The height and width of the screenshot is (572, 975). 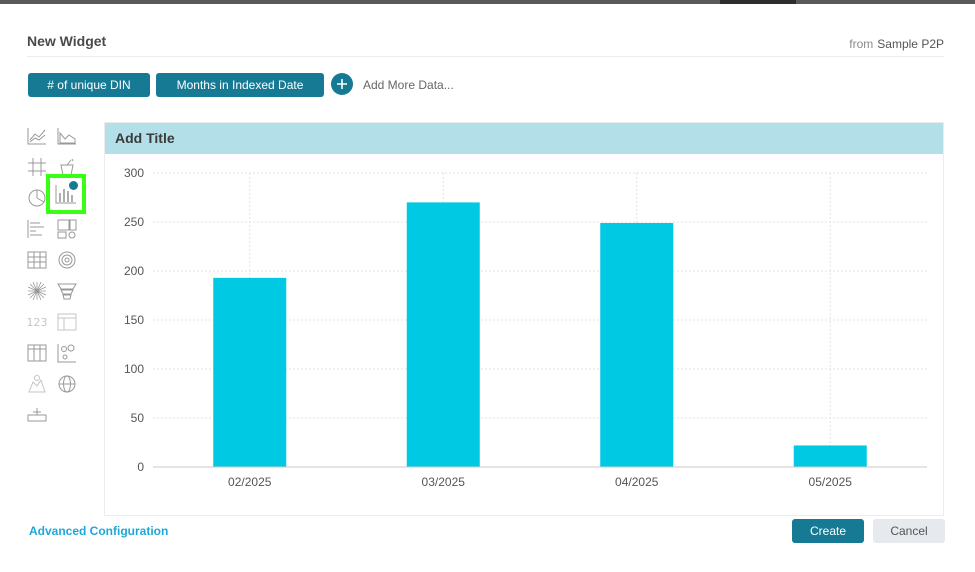 I want to click on y-tick-label: 200, so click(x=134, y=271).